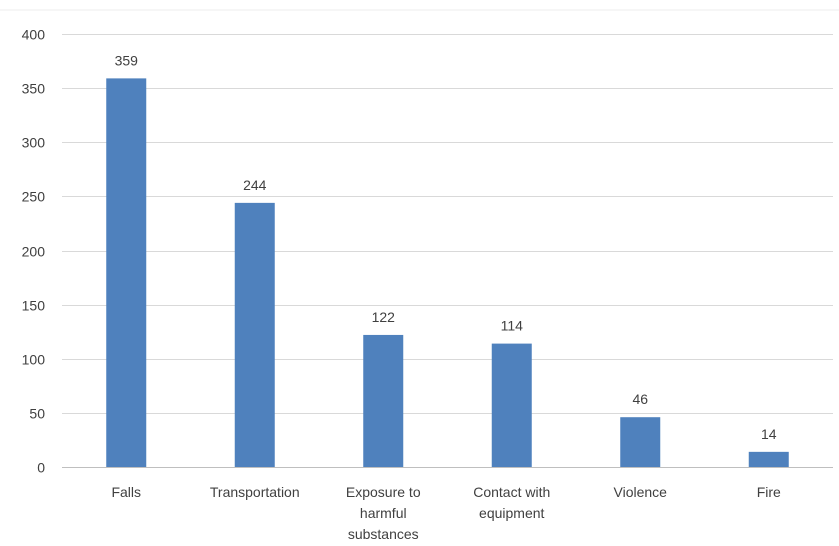 This screenshot has height=546, width=839. Describe the element at coordinates (126, 492) in the screenshot. I see `x-category-label: Falls` at that location.